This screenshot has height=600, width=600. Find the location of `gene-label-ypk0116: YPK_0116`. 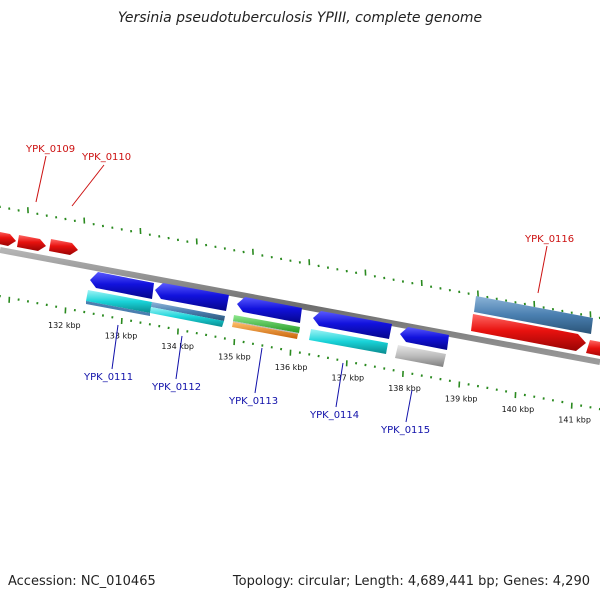

gene-label-ypk0116: YPK_0116 is located at coordinates (549, 239).